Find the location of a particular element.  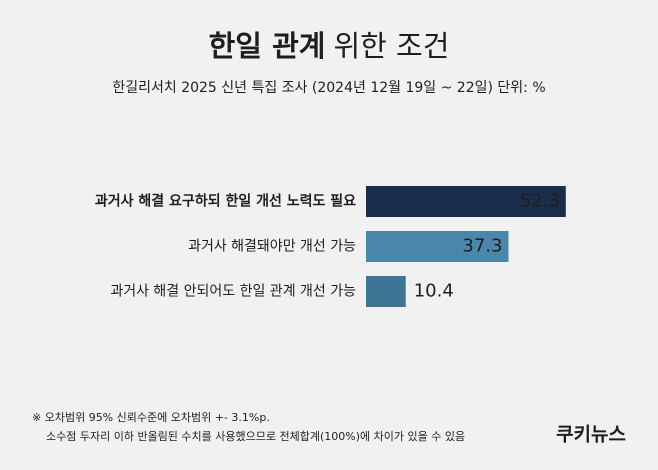

title-bold: 한일 관계 is located at coordinates (267, 46).